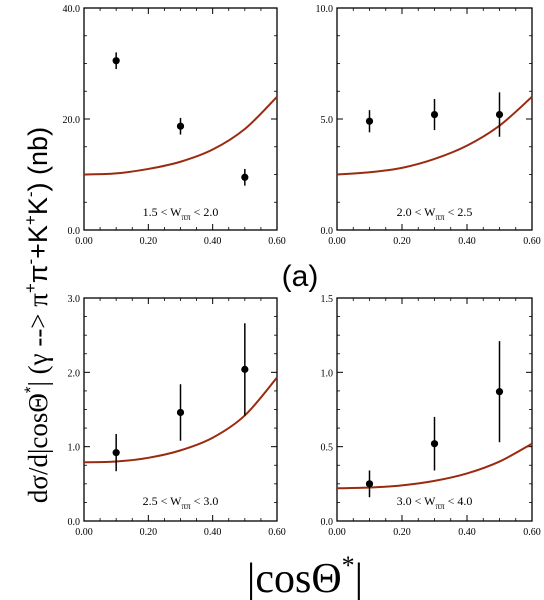 Image resolution: width=544 pixels, height=600 pixels. Describe the element at coordinates (181, 213) in the screenshot. I see `range-annotation: 1.5 < Wππ < 2.0` at that location.